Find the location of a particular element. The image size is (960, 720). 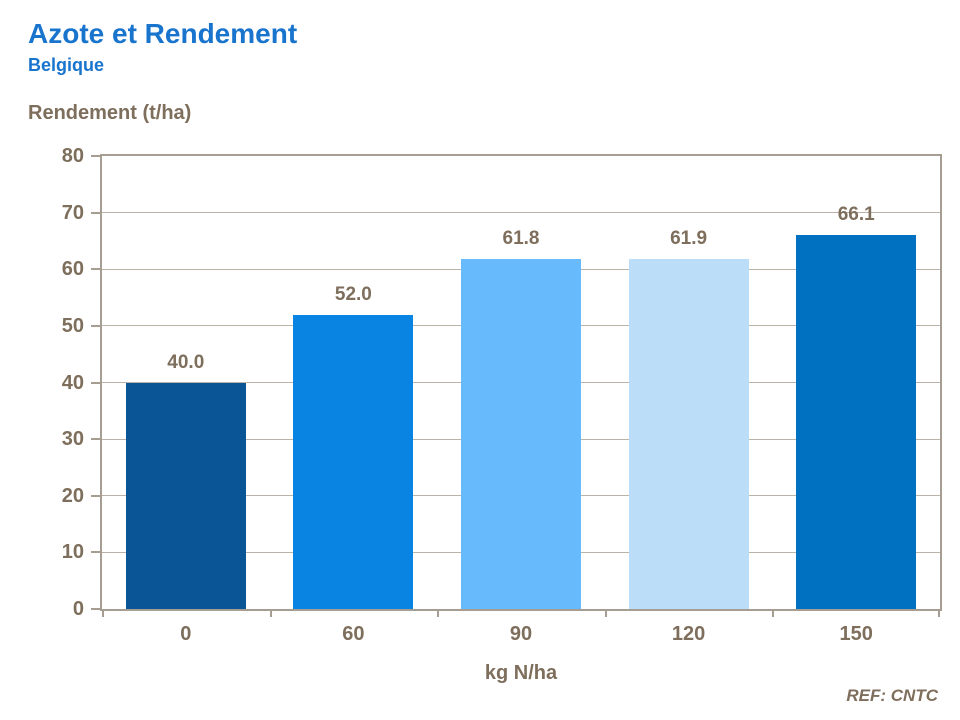

bar-value-label-0: 40.0 is located at coordinates (186, 362).